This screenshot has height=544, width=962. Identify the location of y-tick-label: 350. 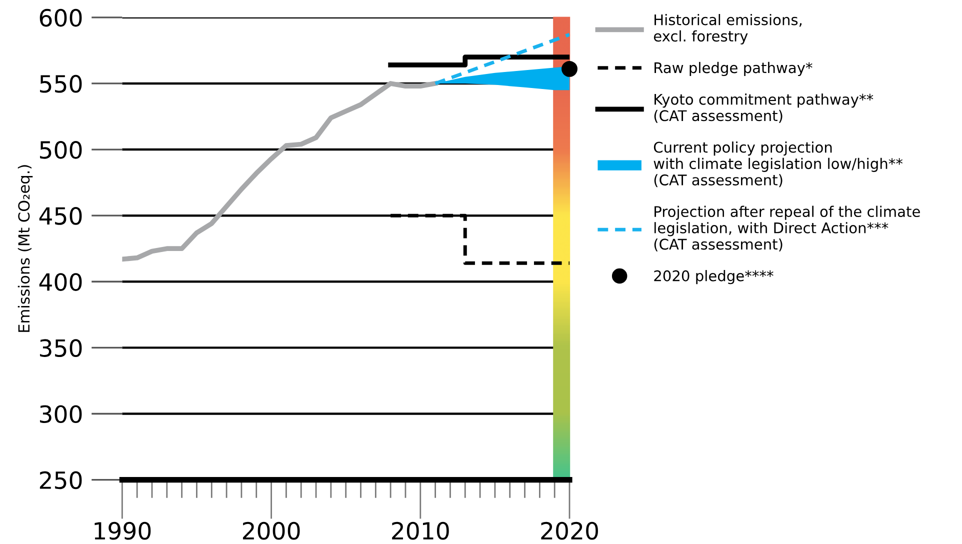
(61, 348).